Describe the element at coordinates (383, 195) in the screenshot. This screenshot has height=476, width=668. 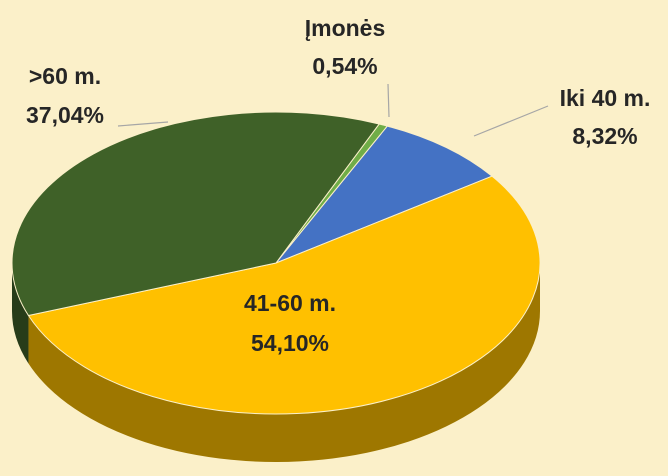
I see `slice` at that location.